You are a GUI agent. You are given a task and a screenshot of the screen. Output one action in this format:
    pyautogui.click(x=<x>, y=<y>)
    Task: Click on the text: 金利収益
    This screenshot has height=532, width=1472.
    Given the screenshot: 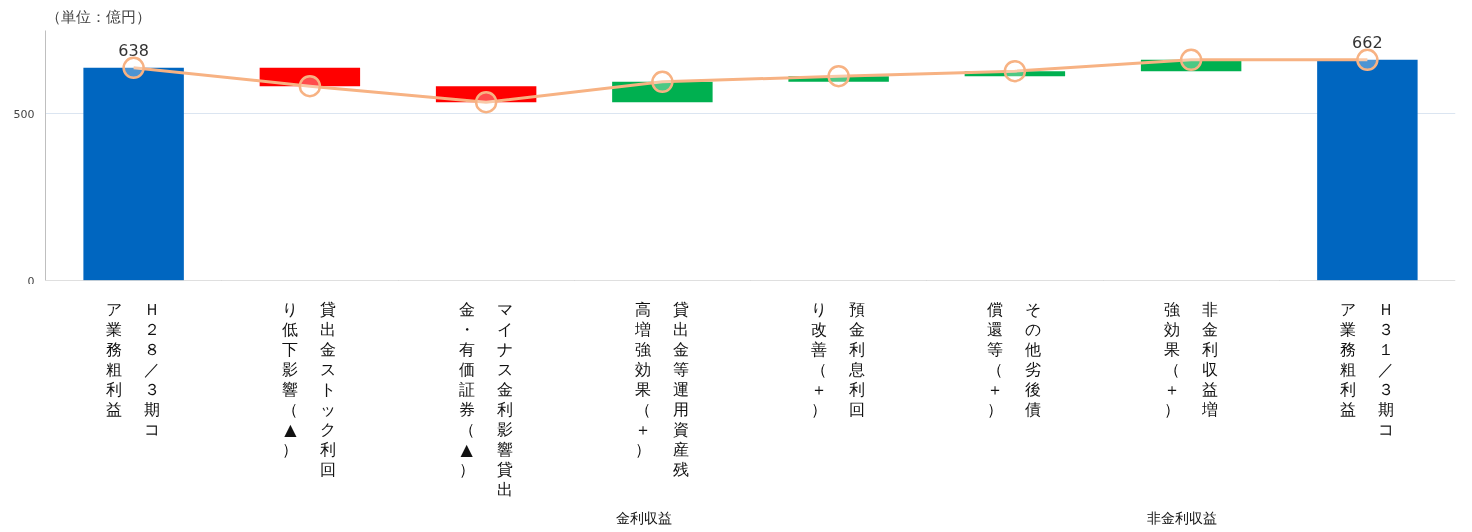 What is the action you would take?
    pyautogui.click(x=644, y=519)
    